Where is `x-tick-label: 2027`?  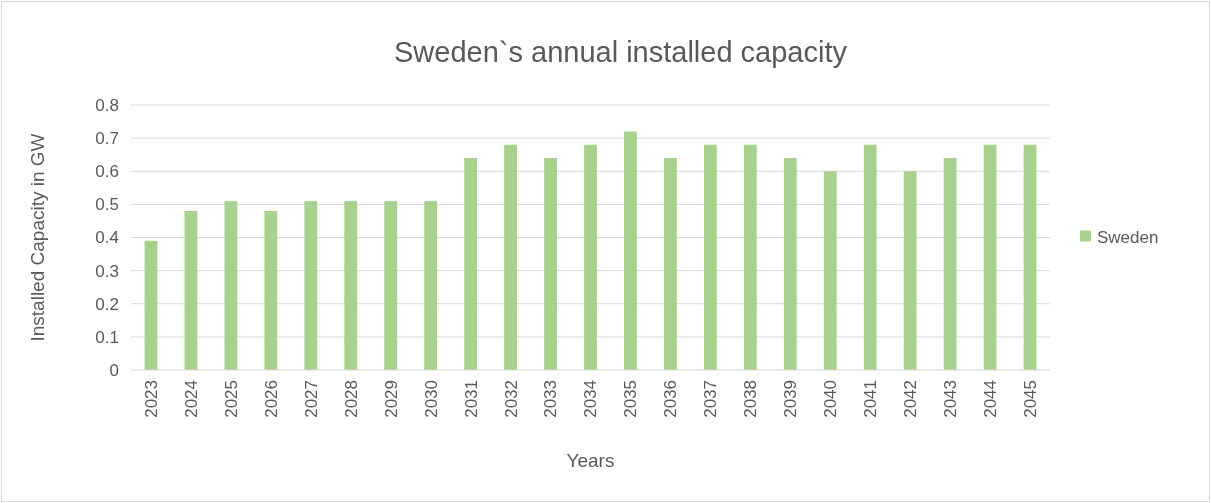
x-tick-label: 2027 is located at coordinates (311, 399).